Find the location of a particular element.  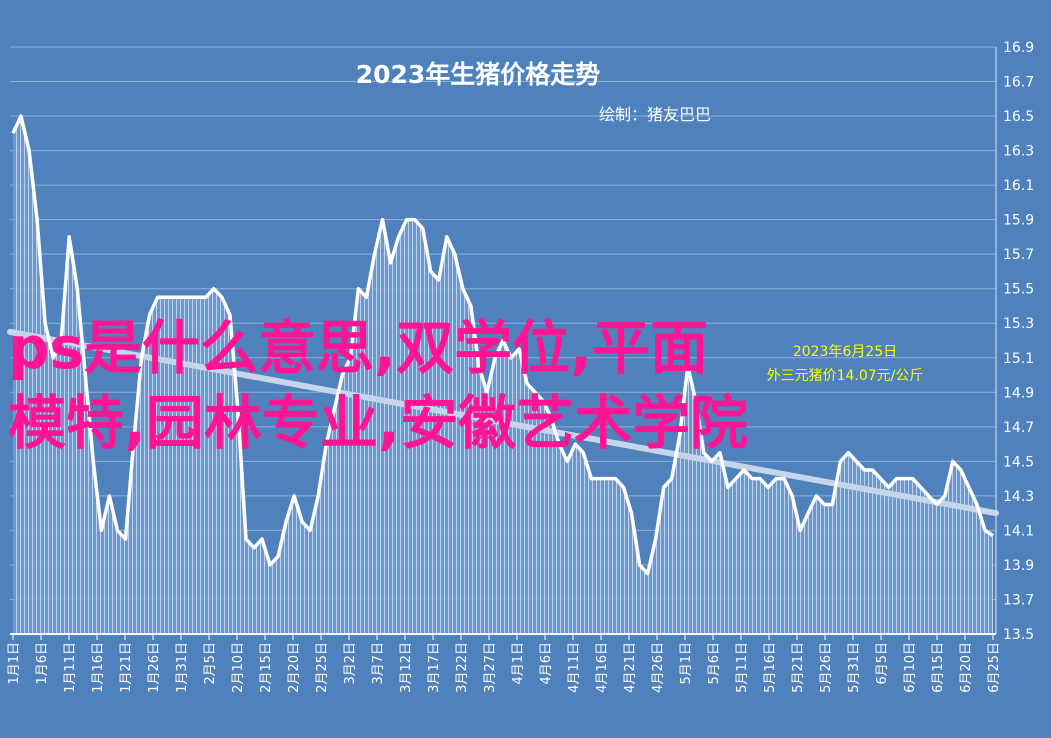

x-tick-label: 6月20日 is located at coordinates (966, 667).